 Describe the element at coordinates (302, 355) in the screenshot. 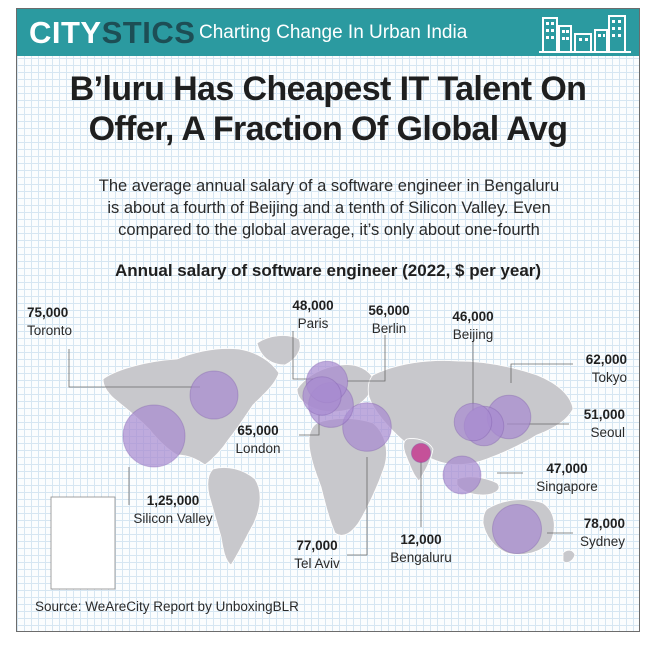

I see `leader-paris` at that location.